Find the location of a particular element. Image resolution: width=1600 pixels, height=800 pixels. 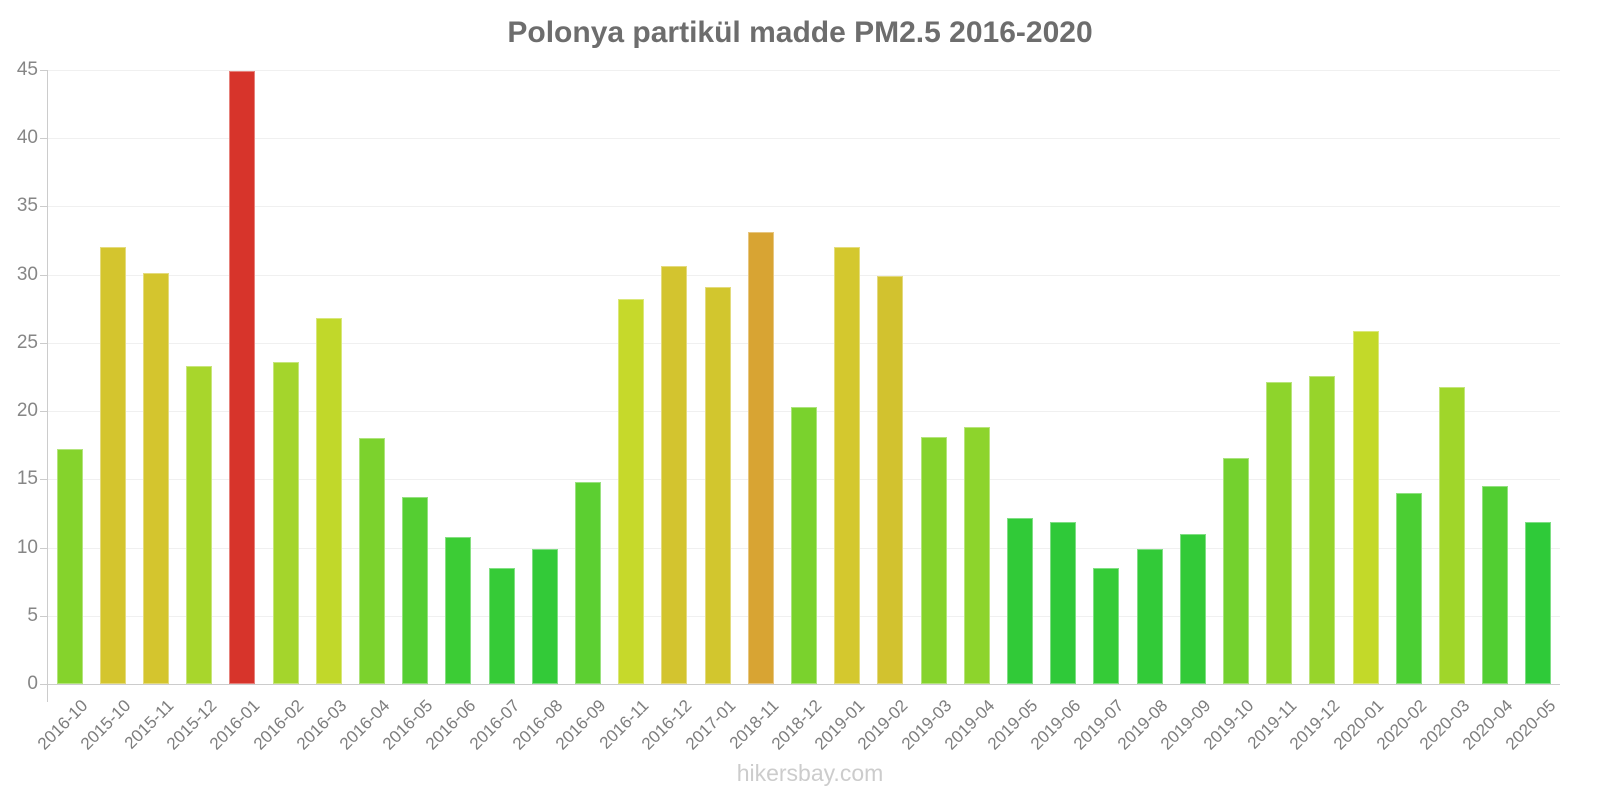

watermark: hikersbay.com is located at coordinates (810, 773).